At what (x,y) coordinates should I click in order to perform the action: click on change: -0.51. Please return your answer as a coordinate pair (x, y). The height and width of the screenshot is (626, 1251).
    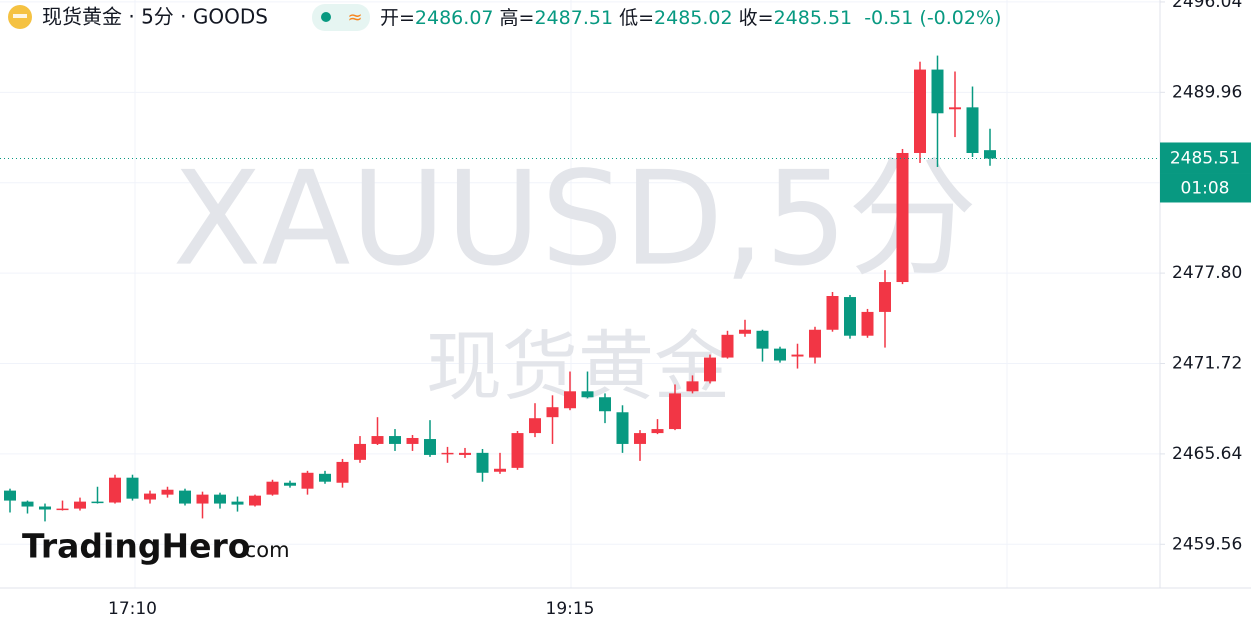
    Looking at the image, I should click on (888, 18).